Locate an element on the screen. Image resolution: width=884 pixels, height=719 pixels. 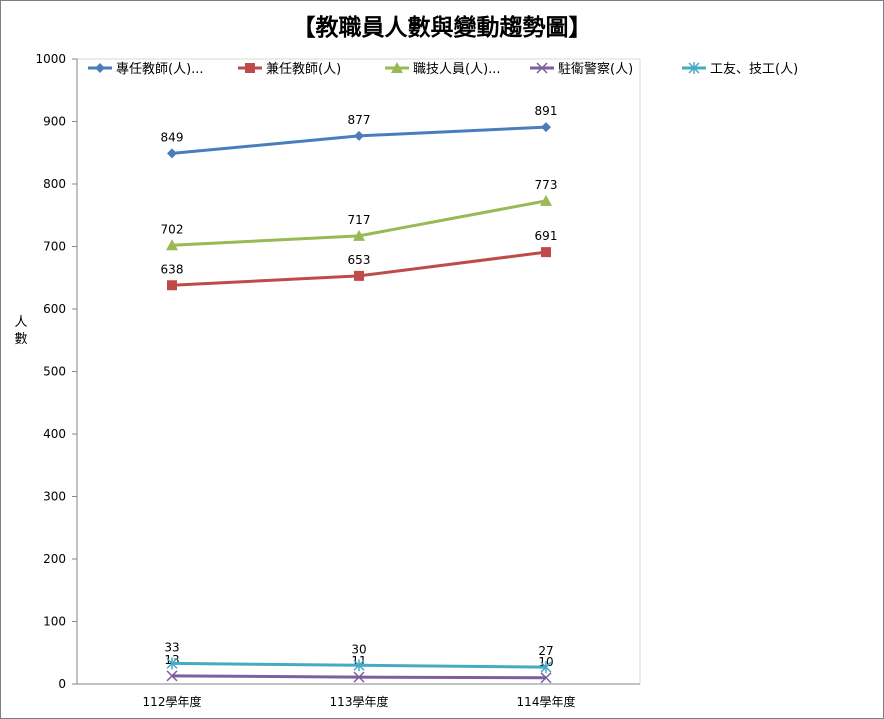
y-tick-label: 200 is located at coordinates (54, 559).